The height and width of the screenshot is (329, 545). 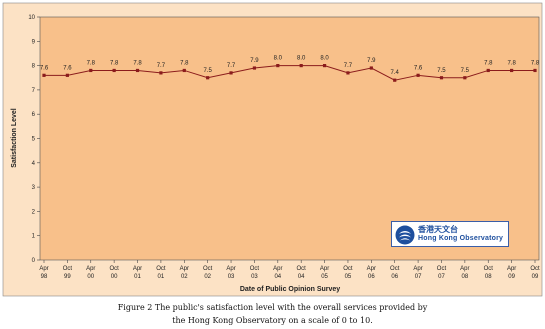 I want to click on data-label: 7.4, so click(x=395, y=73).